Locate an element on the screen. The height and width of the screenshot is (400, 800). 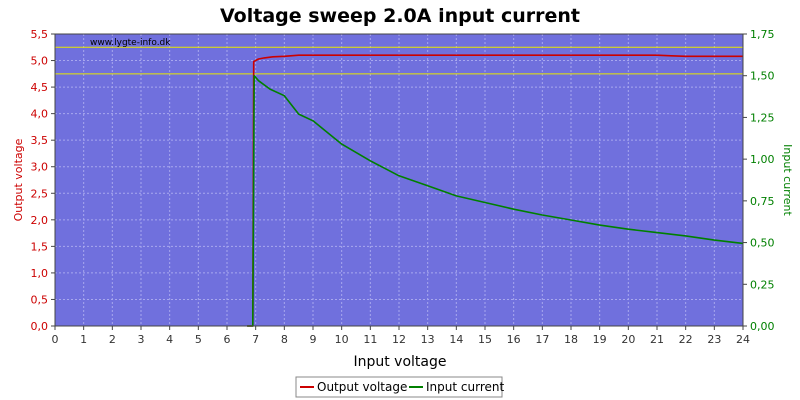
right-tick-label-3: 0,75 is located at coordinates (762, 201).